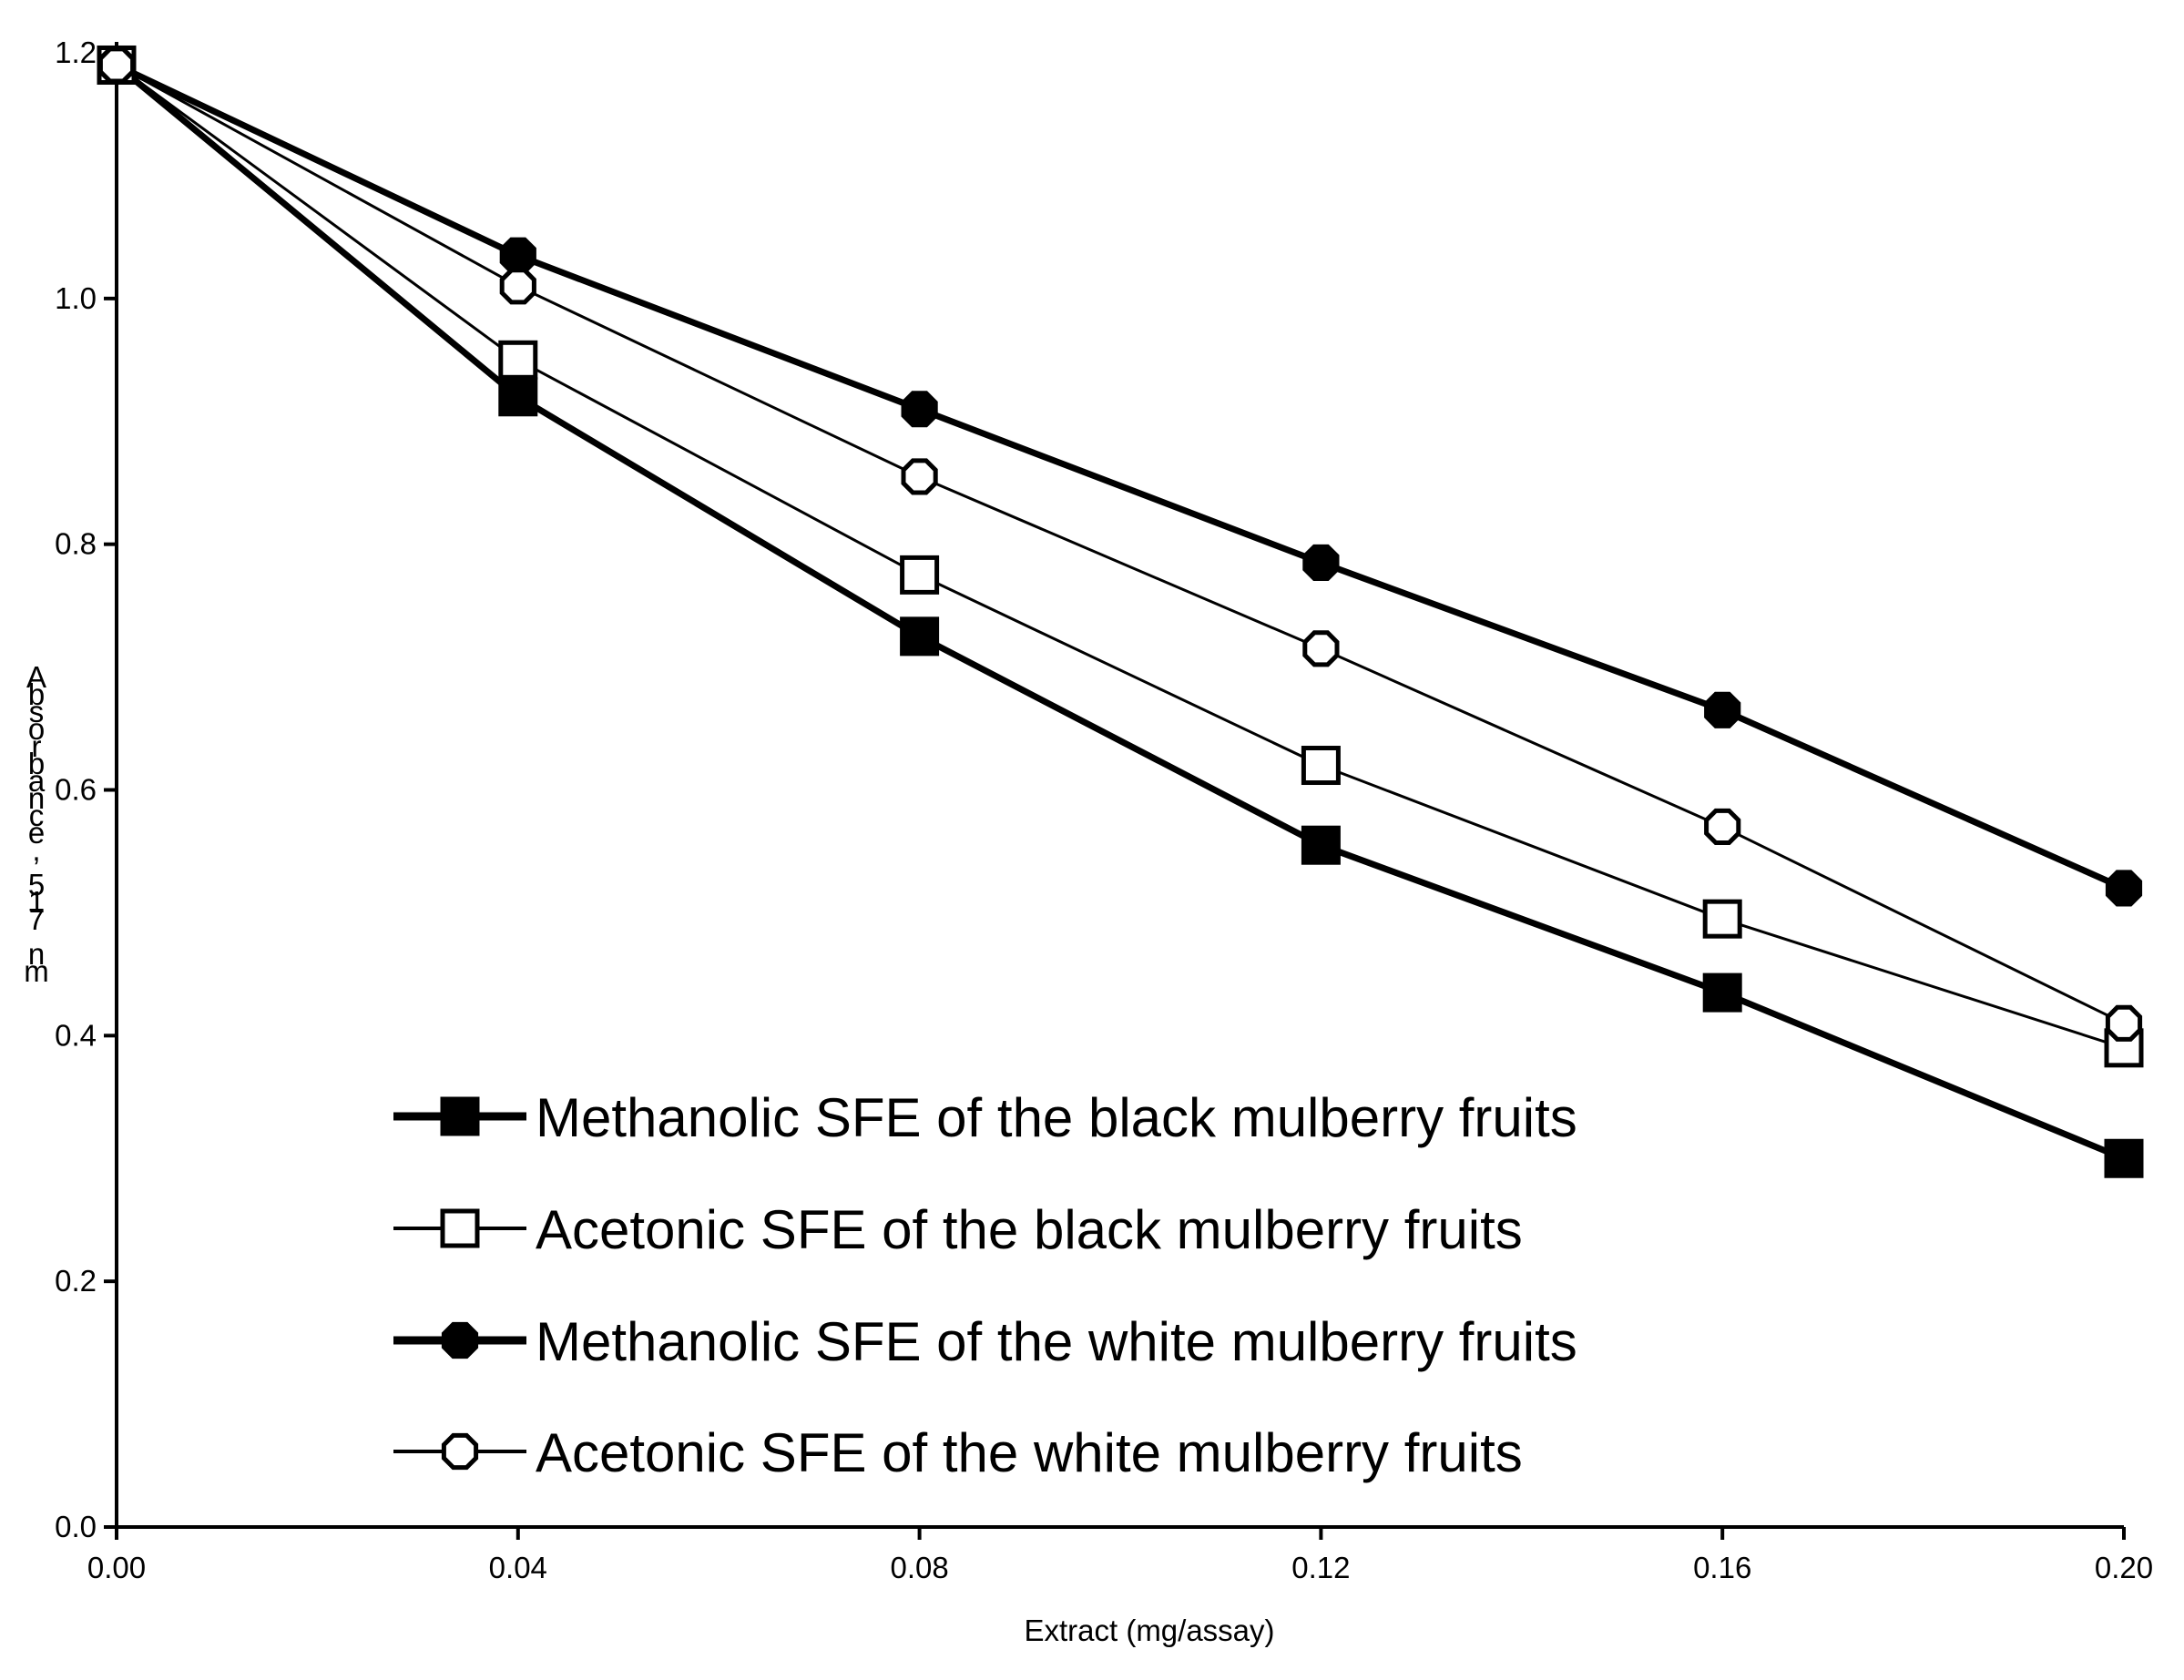  What do you see at coordinates (76, 1526) in the screenshot?
I see `y-tick-label: 0.0` at bounding box center [76, 1526].